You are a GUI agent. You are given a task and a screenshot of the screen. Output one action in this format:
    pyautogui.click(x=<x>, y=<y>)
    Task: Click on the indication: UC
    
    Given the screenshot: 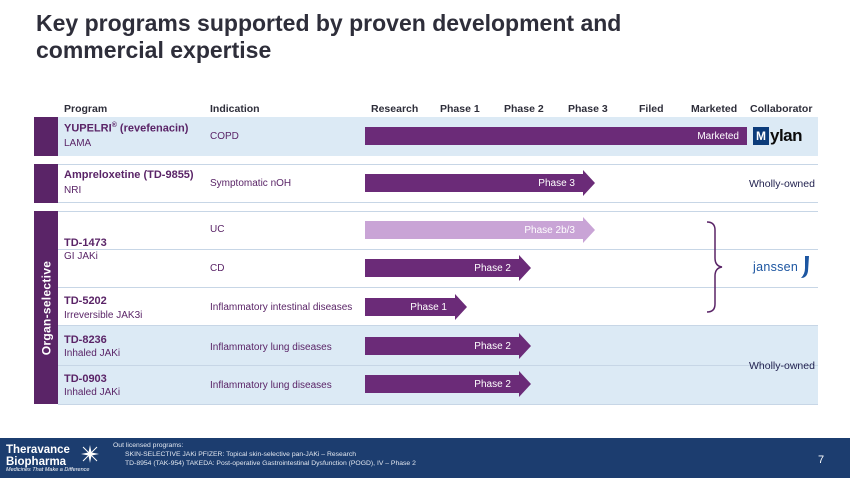 What is the action you would take?
    pyautogui.click(x=217, y=229)
    